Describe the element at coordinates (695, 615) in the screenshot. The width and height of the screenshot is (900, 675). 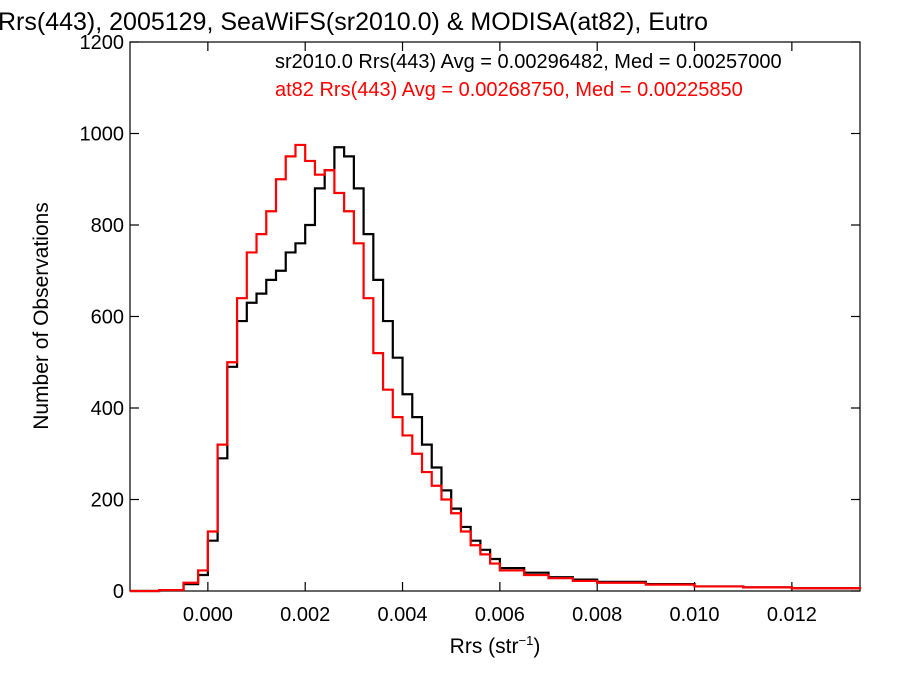
I see `x-tick-label: 0.010` at that location.